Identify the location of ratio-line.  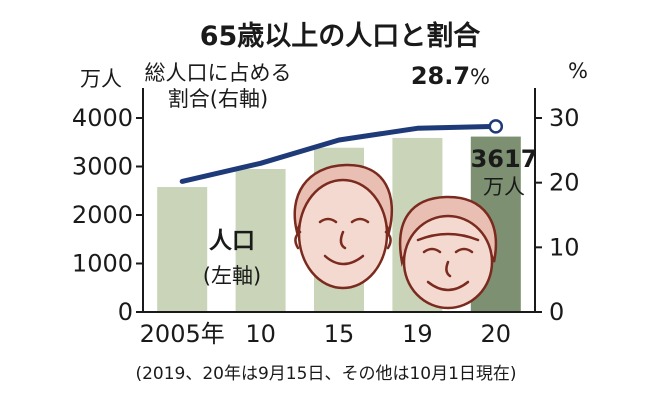
(339, 153).